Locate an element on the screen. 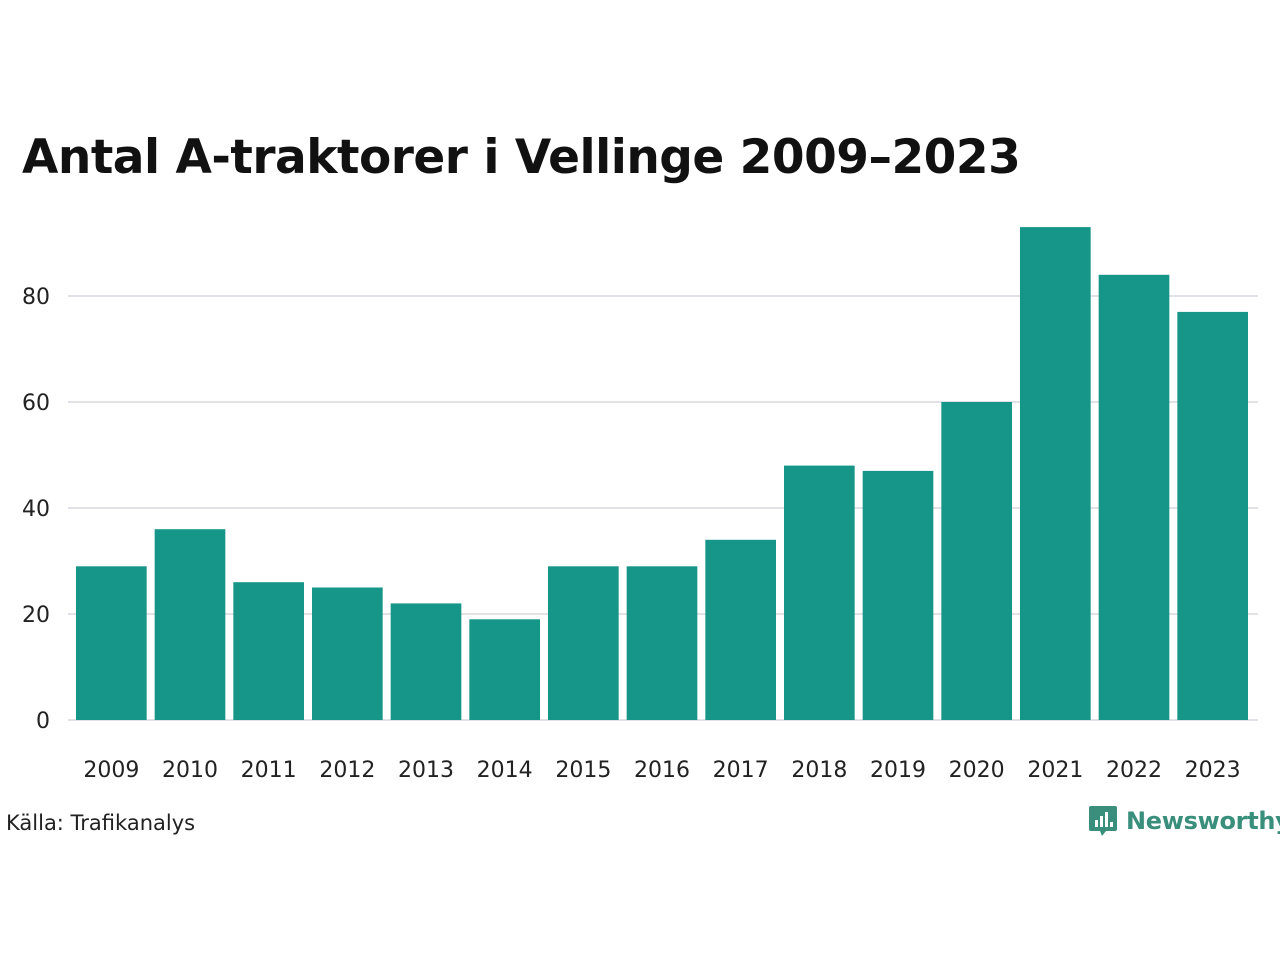 Image resolution: width=1280 pixels, height=960 pixels. x-tick-label: 2017 is located at coordinates (741, 770).